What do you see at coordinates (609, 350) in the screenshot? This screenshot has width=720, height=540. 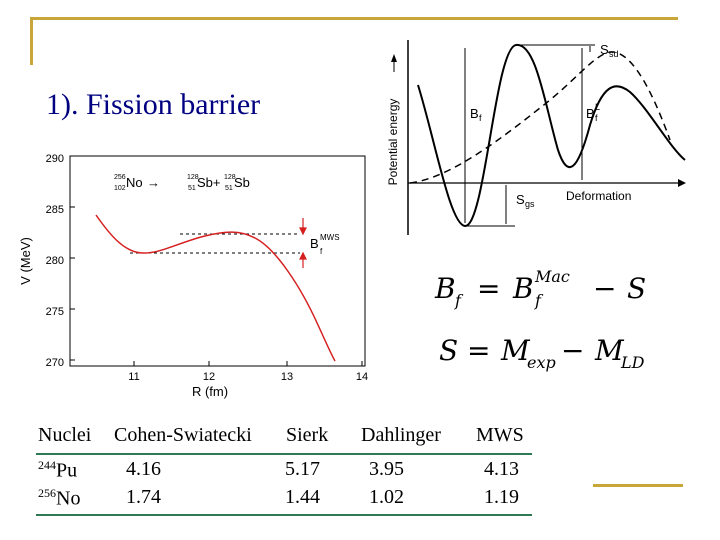 I see `formula-2-m2: M` at bounding box center [609, 350].